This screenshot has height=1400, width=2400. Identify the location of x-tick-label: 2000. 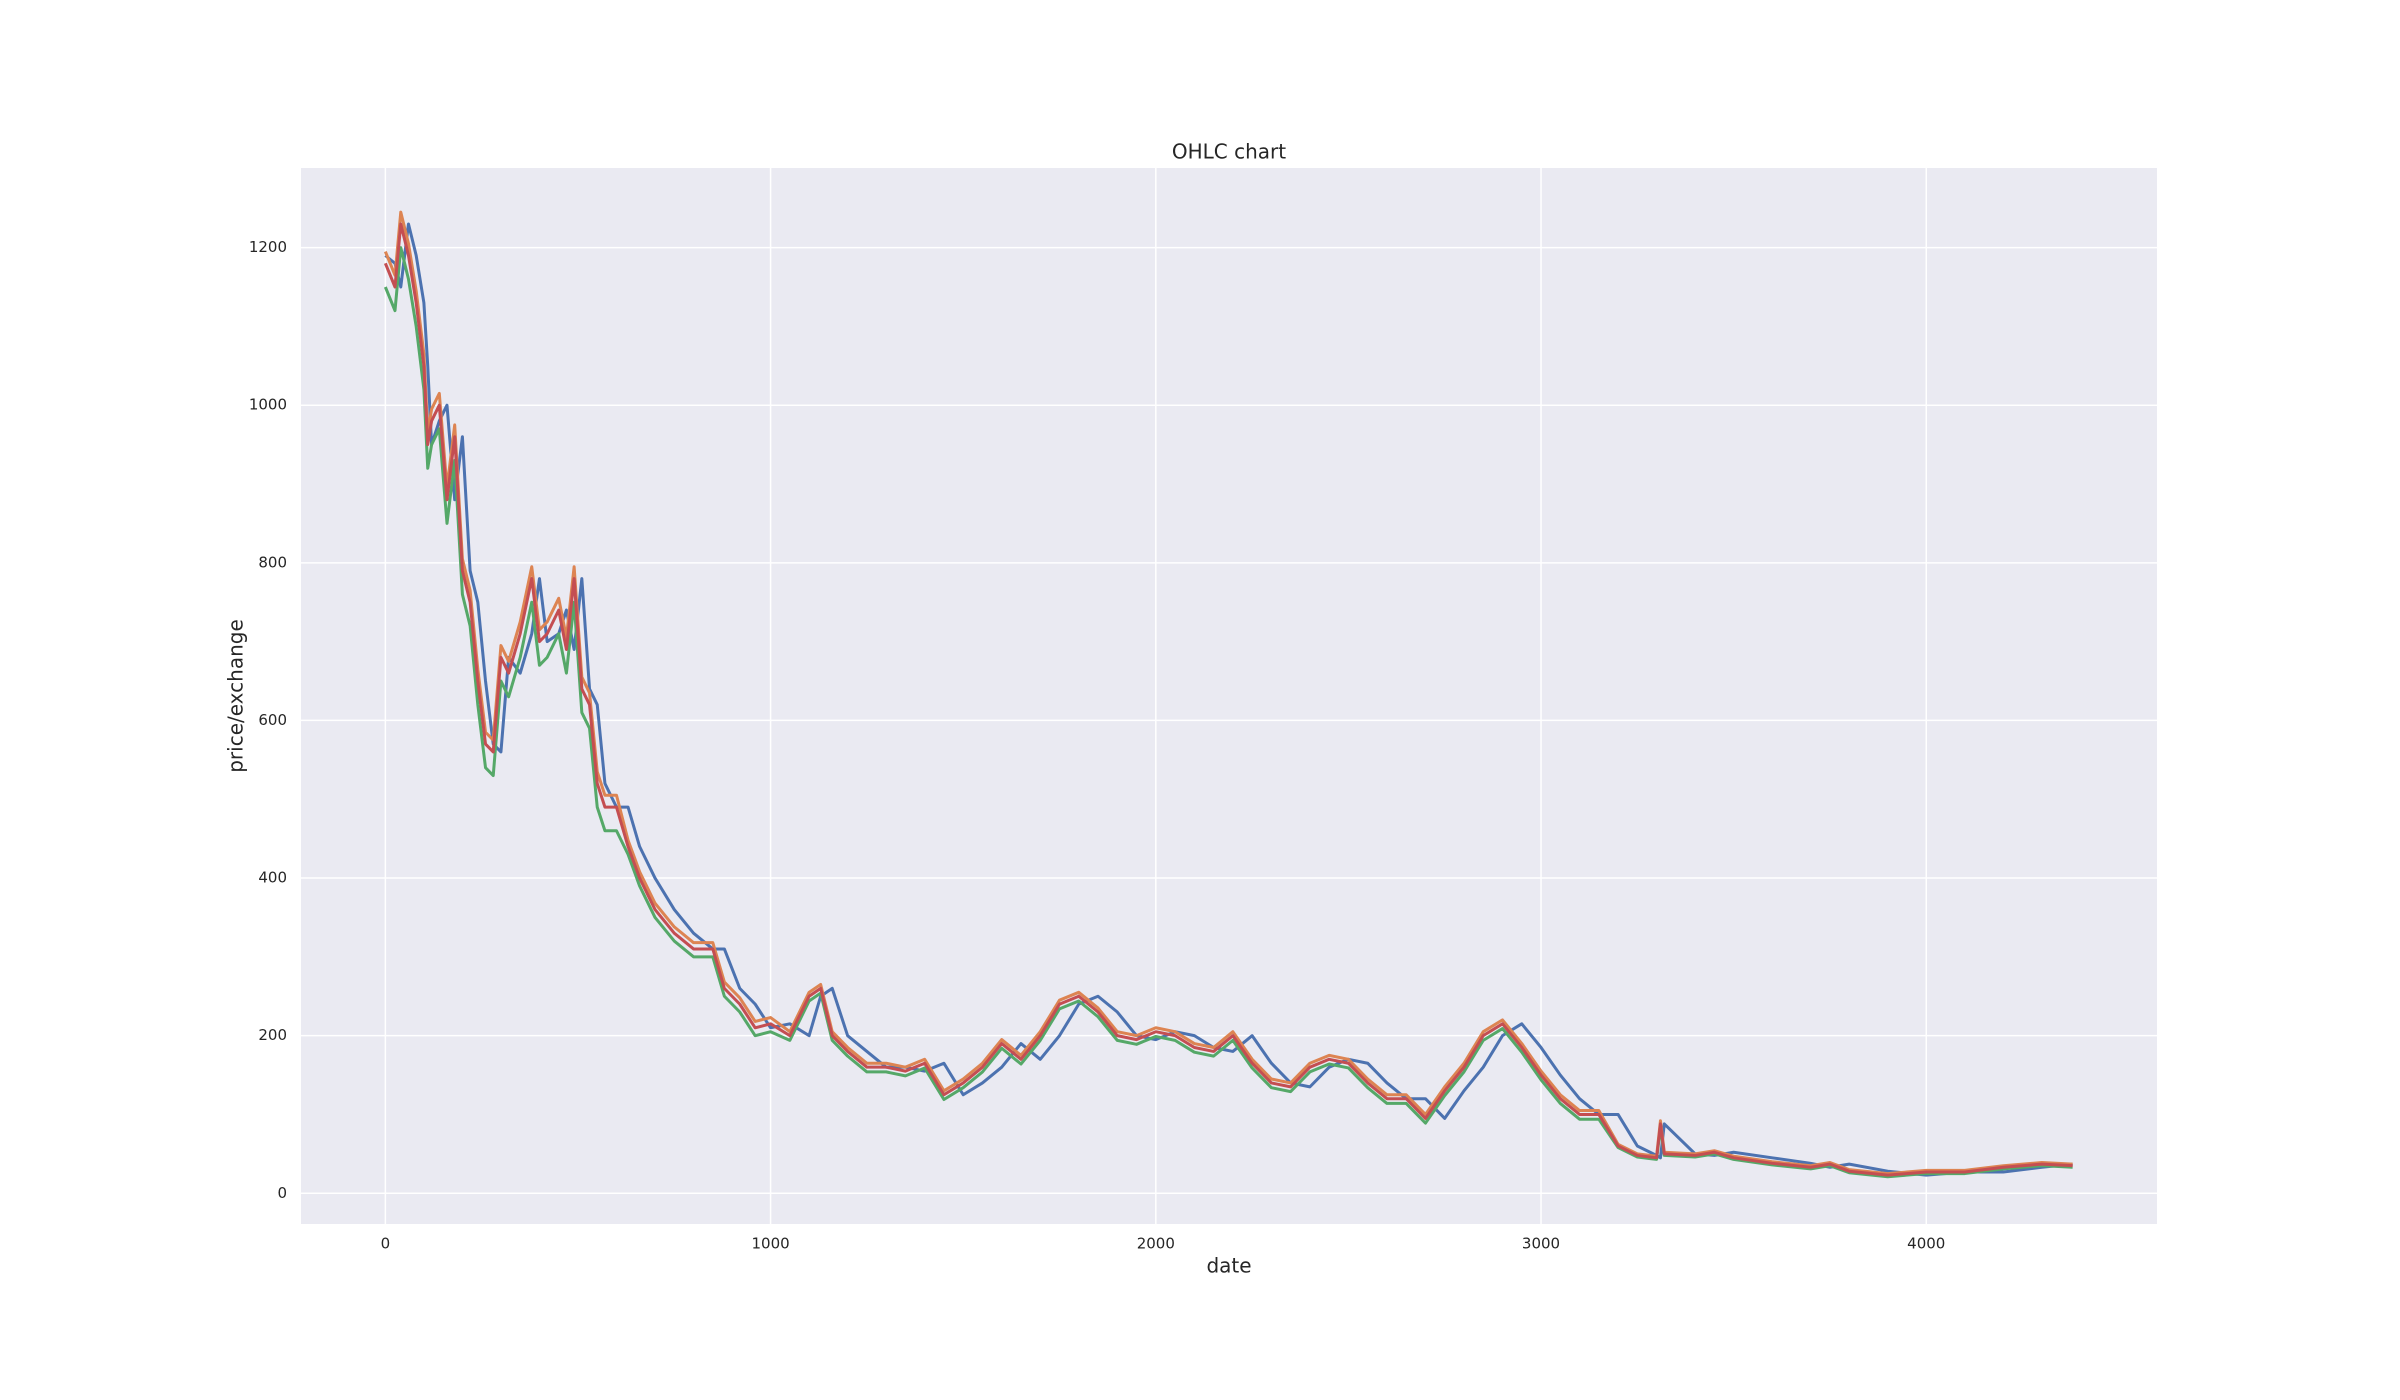
(1156, 1244).